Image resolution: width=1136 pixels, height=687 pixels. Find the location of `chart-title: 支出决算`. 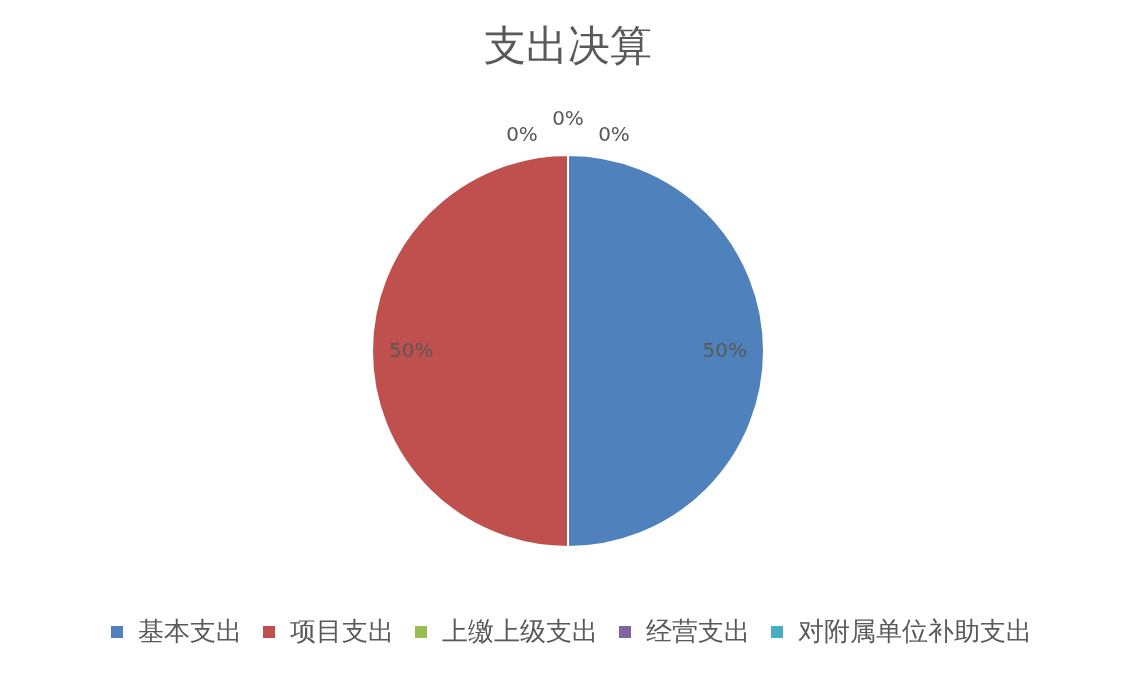

chart-title: 支出决算 is located at coordinates (568, 45).